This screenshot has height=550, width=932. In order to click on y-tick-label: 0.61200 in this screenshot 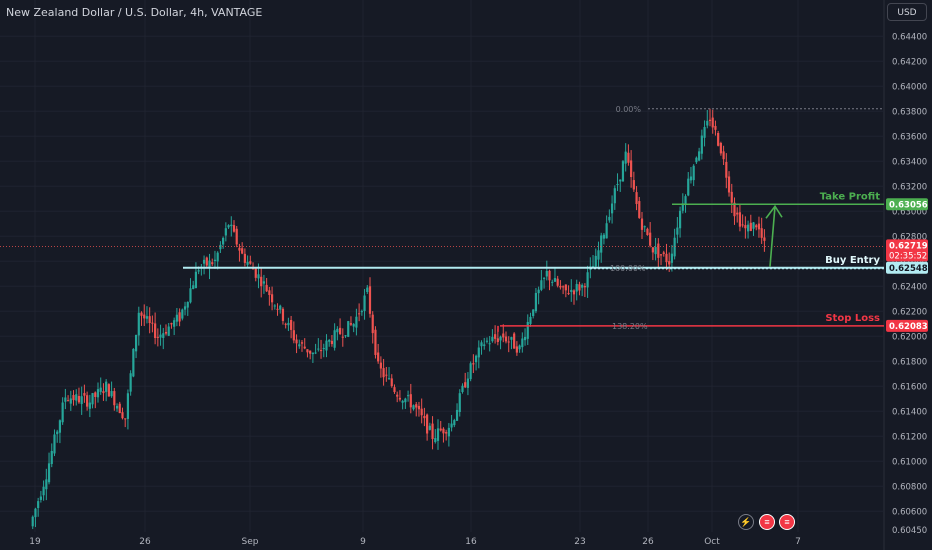, I will do `click(909, 437)`.